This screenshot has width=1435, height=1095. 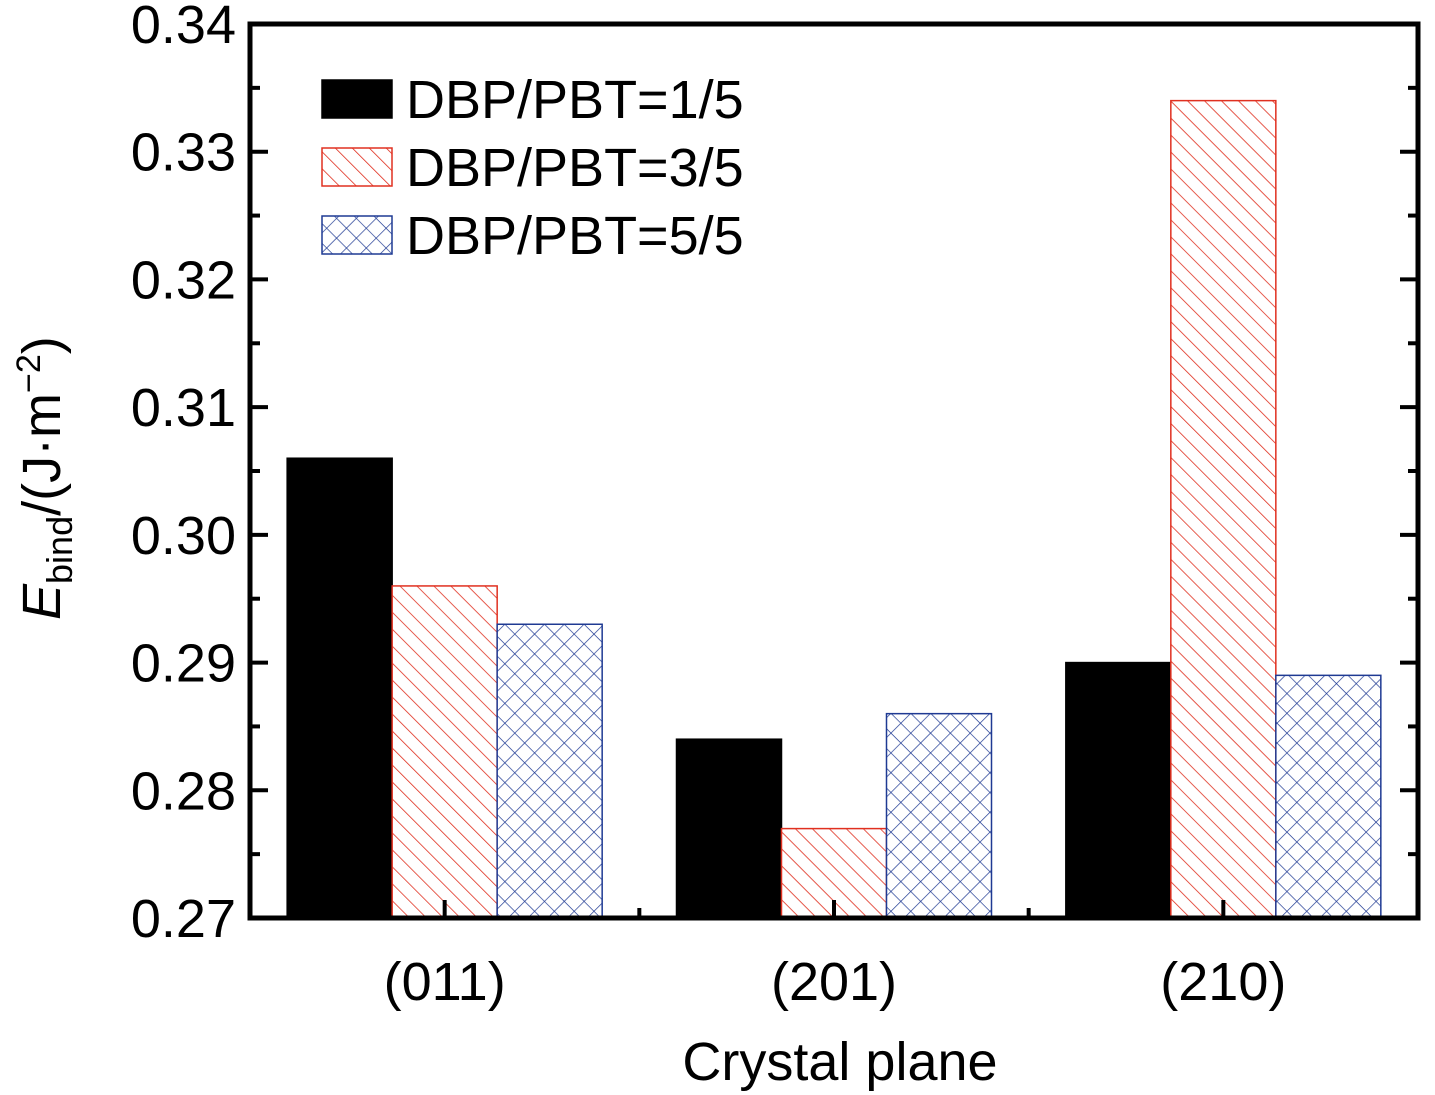 I want to click on y-tick-label: 0.29, so click(x=183, y=664).